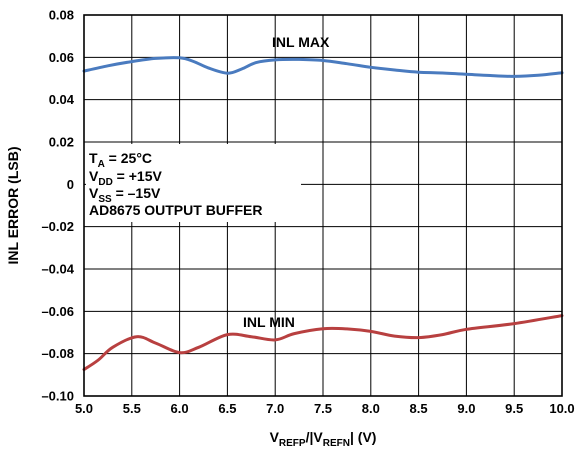 This screenshot has height=453, width=588. I want to click on y-tick-label: –0.04, so click(57, 269).